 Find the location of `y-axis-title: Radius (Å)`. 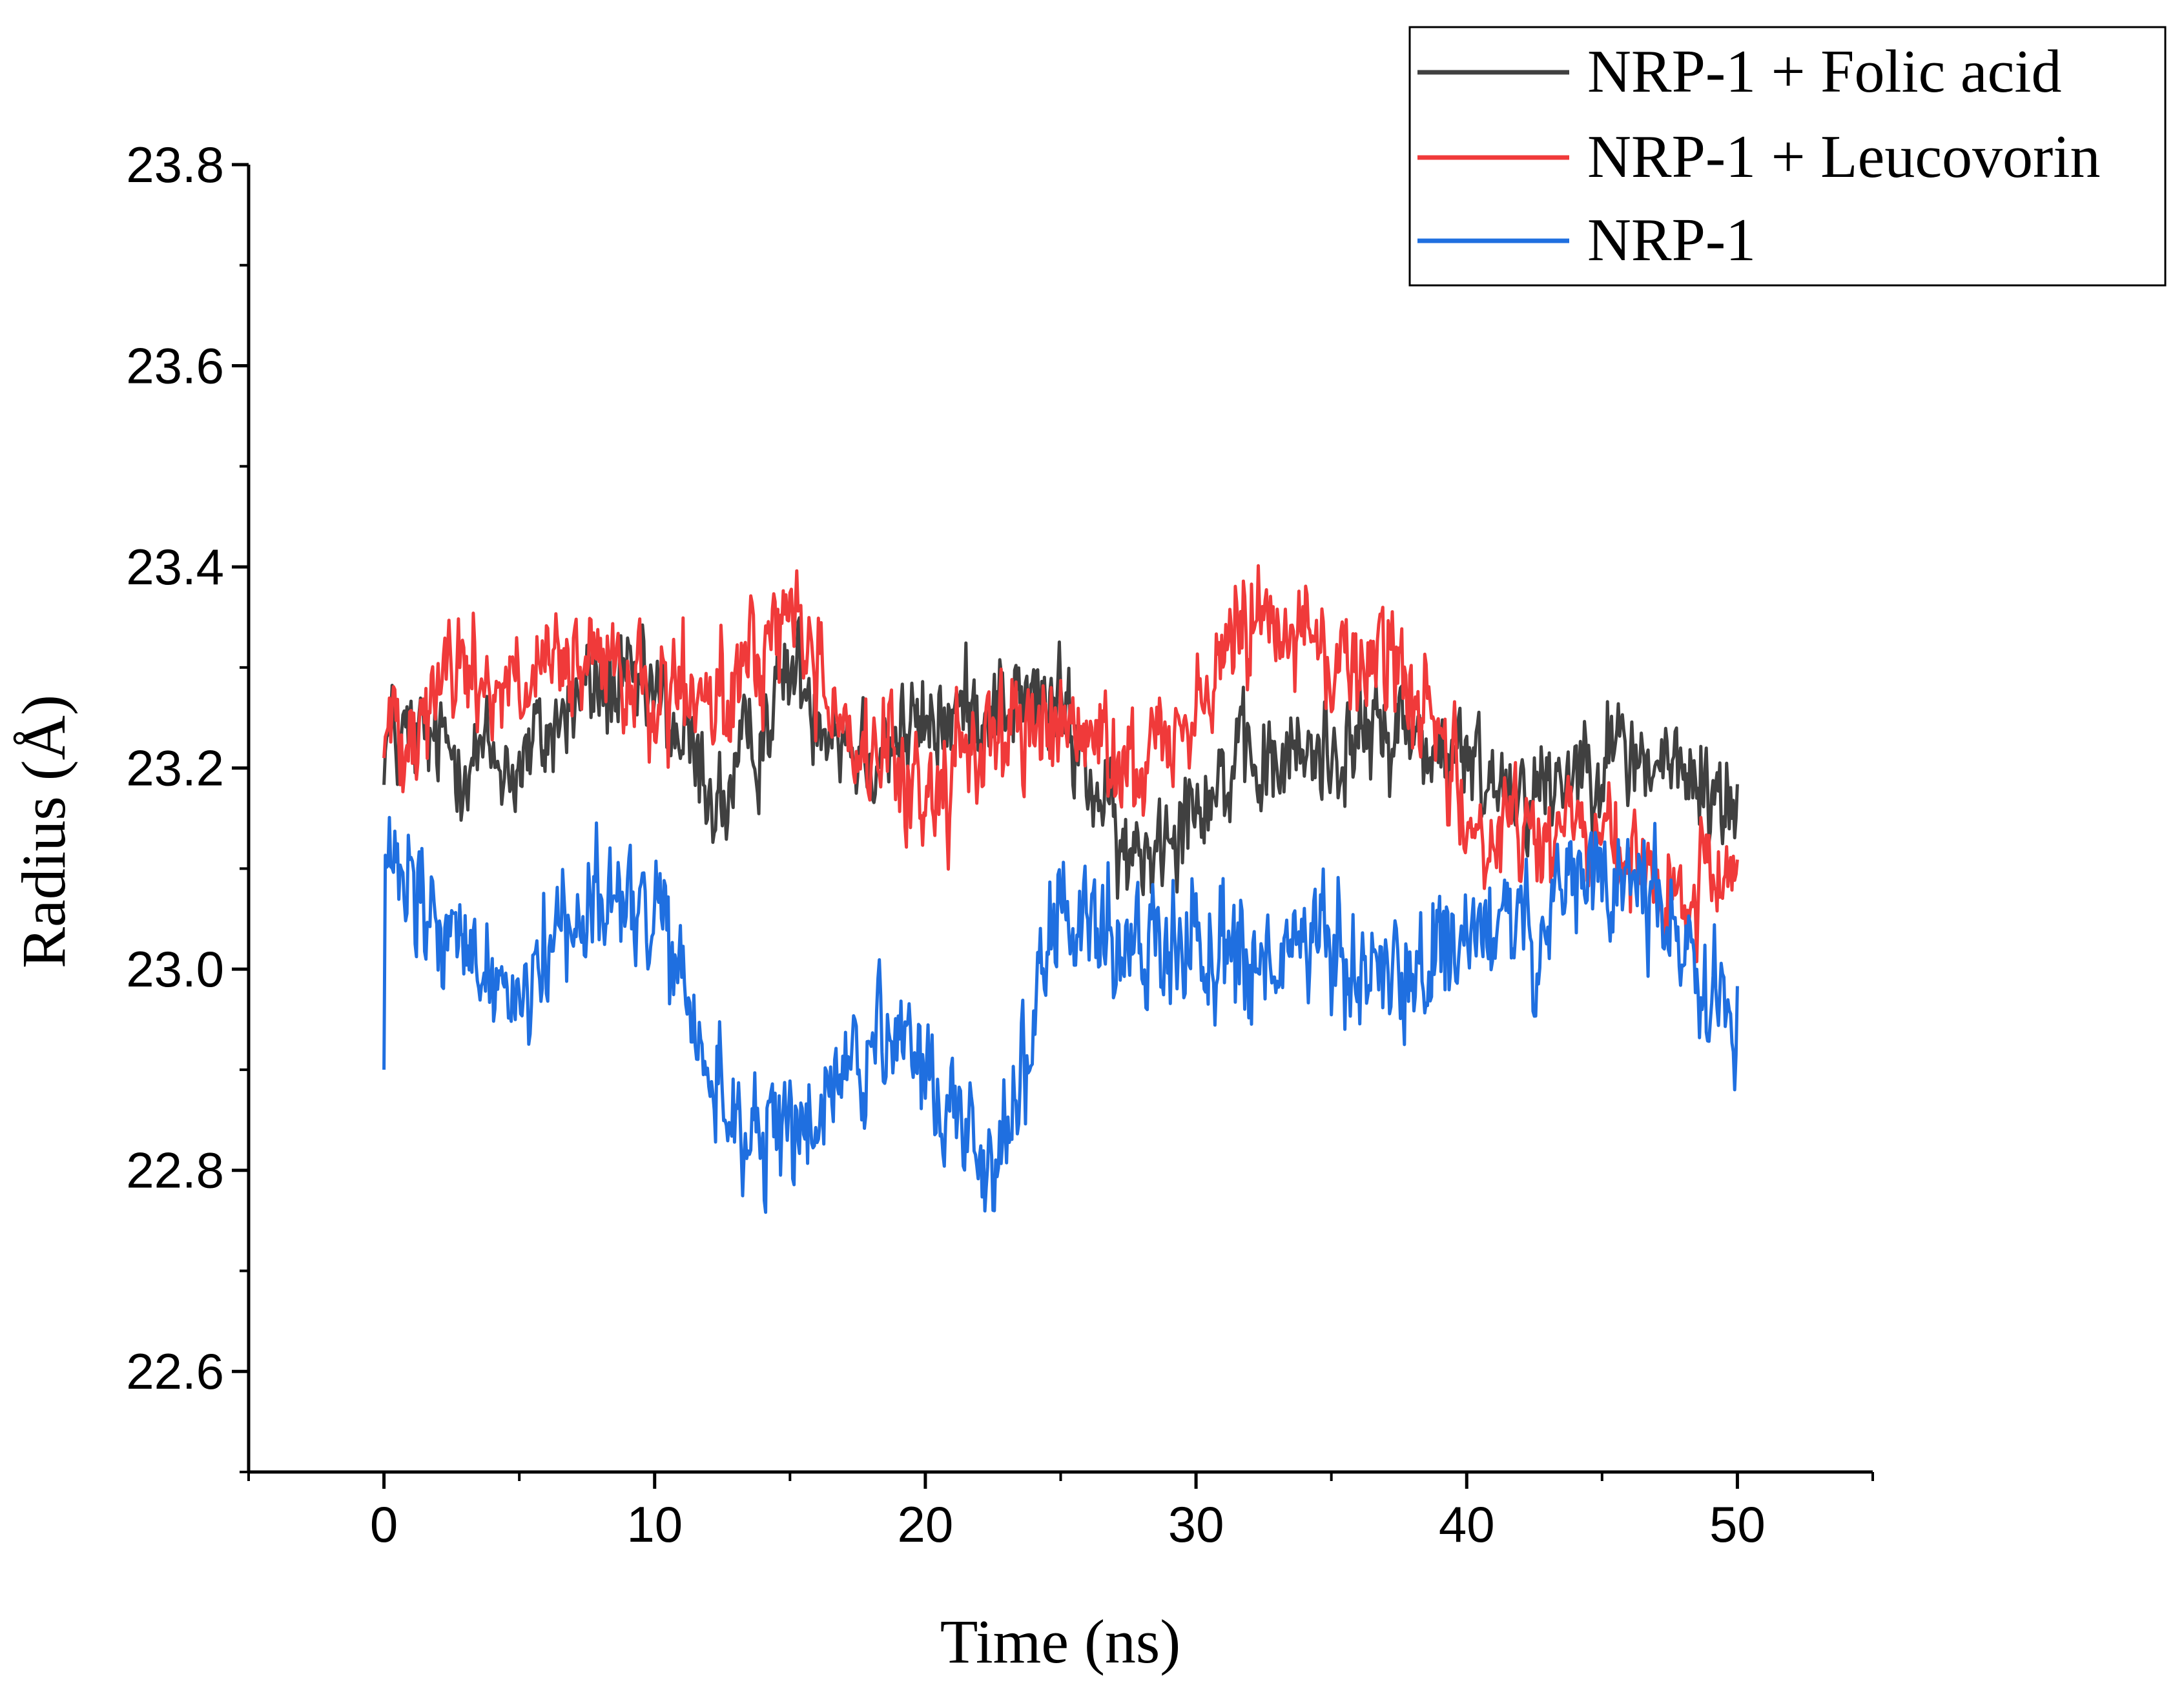

y-axis-title: Radius (Å) is located at coordinates (43, 831).